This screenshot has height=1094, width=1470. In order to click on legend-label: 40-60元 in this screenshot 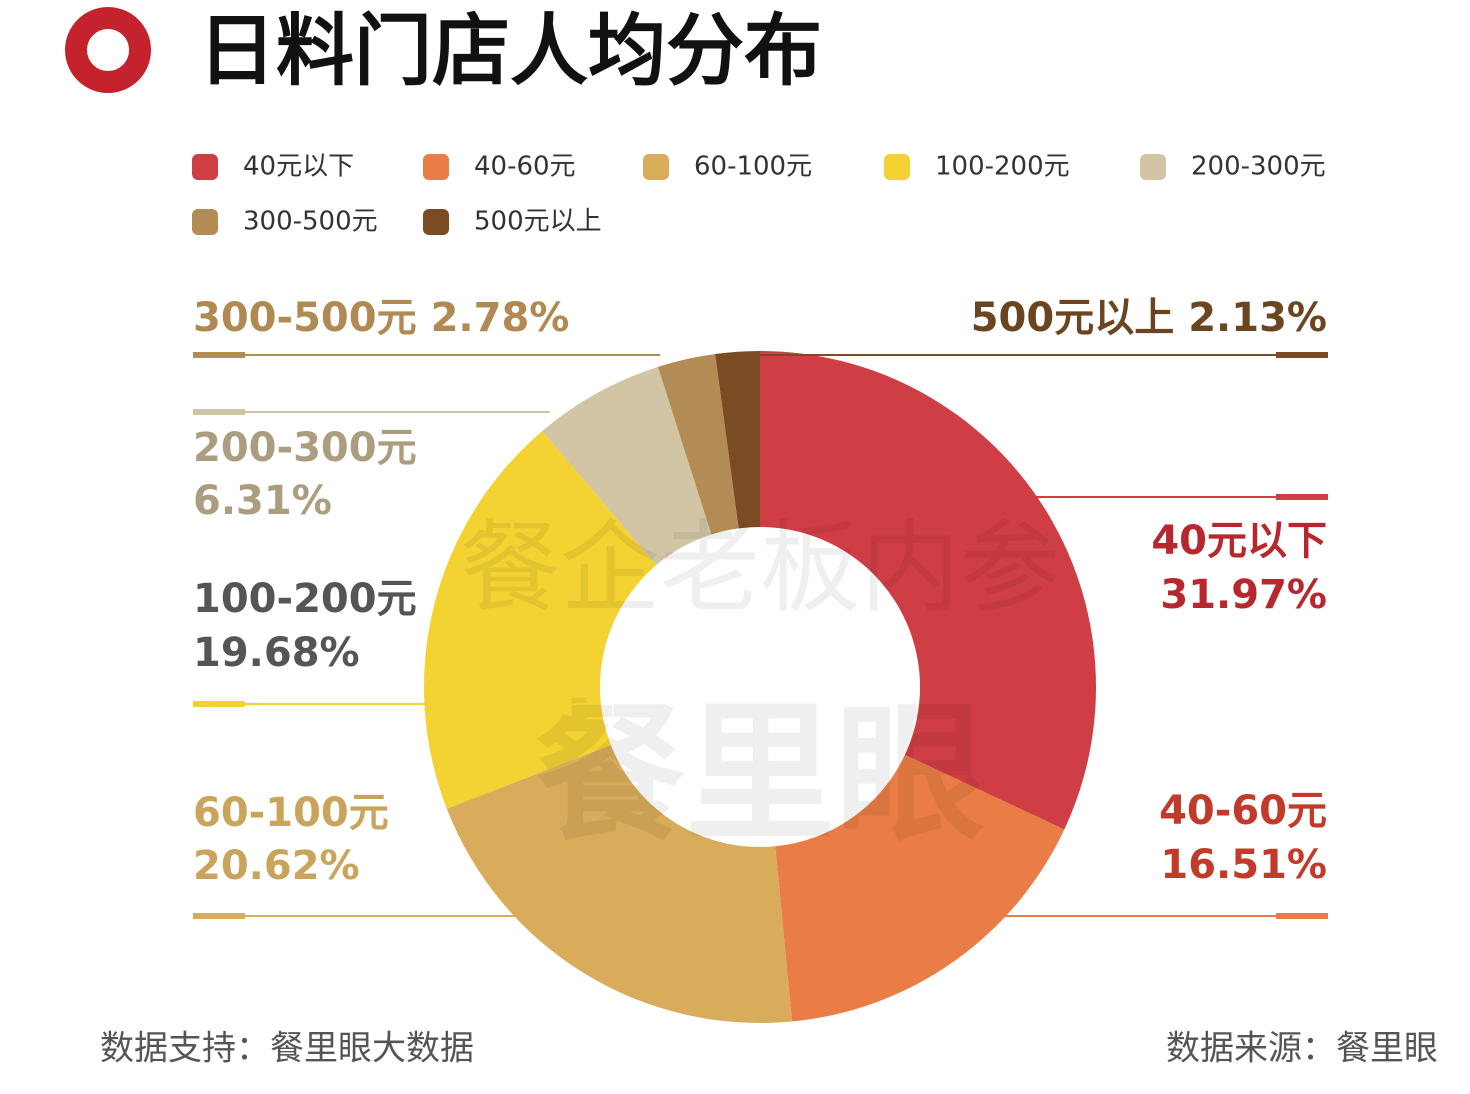, I will do `click(525, 167)`.